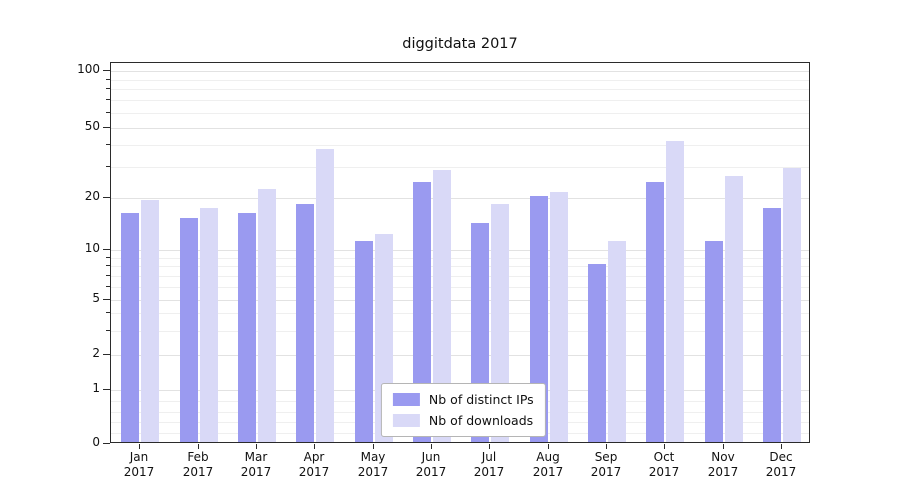  I want to click on x-tick-month: May, so click(373, 457).